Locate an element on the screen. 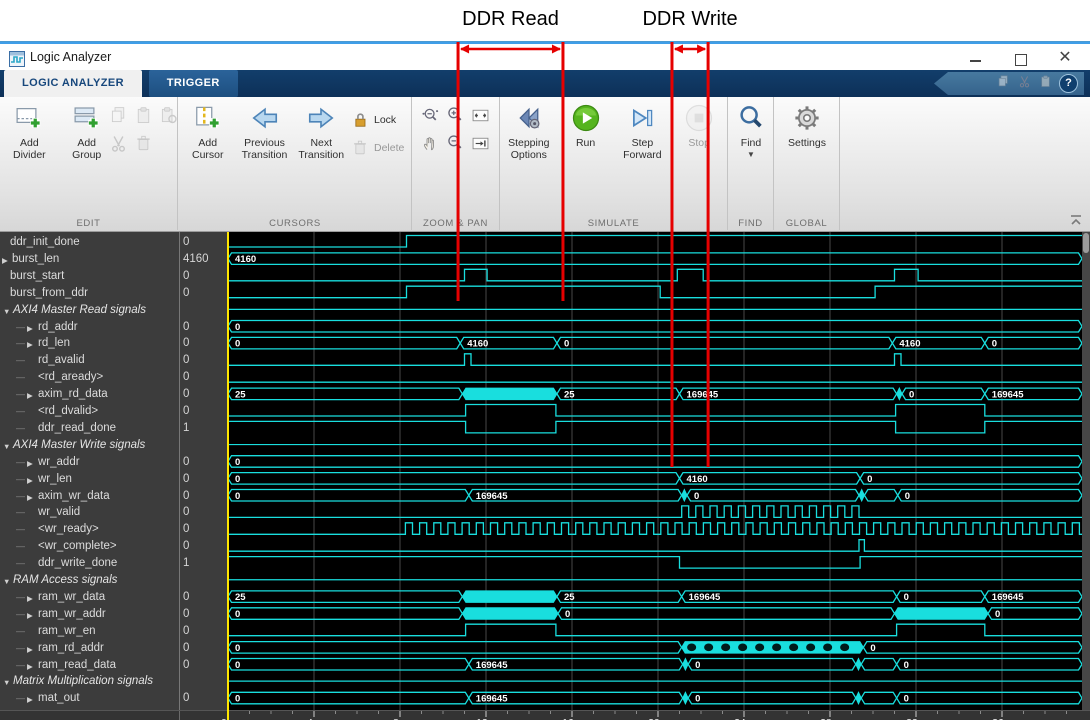  copy-button is located at coordinates (119, 116).